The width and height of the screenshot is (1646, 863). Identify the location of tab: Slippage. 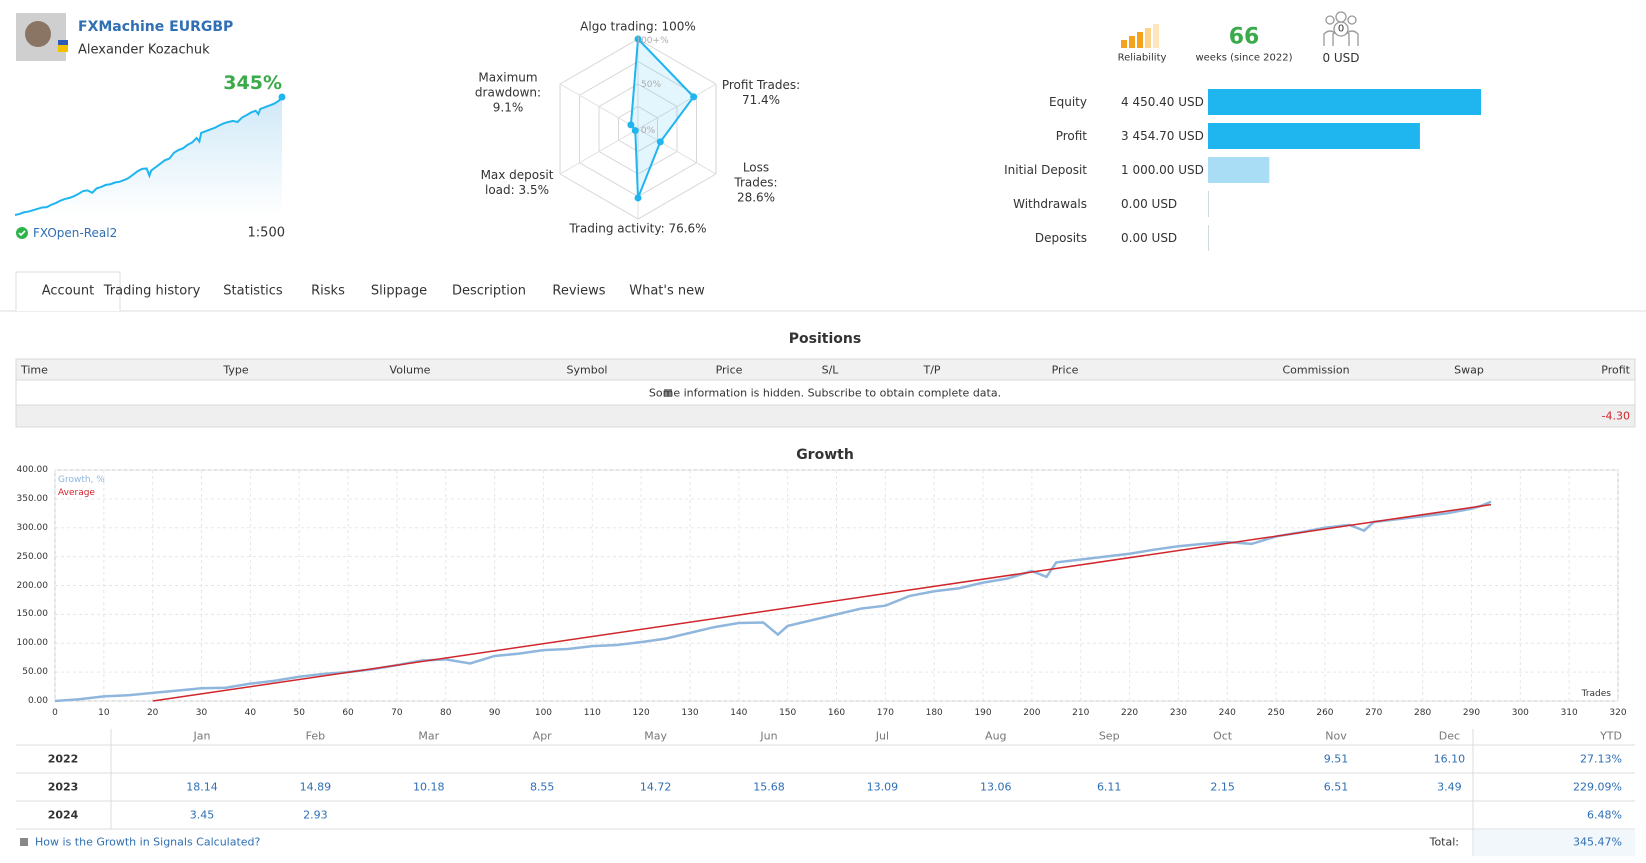
(399, 291).